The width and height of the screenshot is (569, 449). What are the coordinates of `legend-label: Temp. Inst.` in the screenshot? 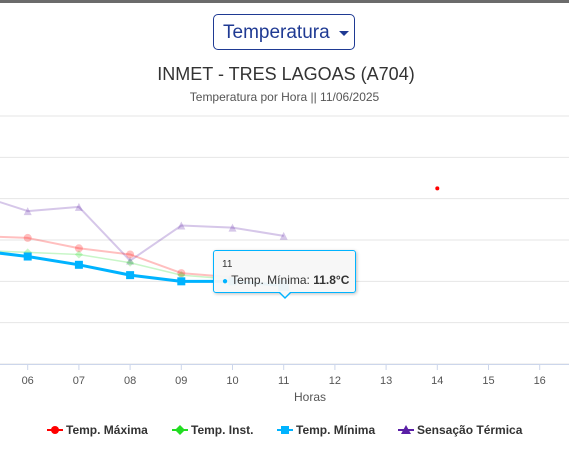 It's located at (222, 430).